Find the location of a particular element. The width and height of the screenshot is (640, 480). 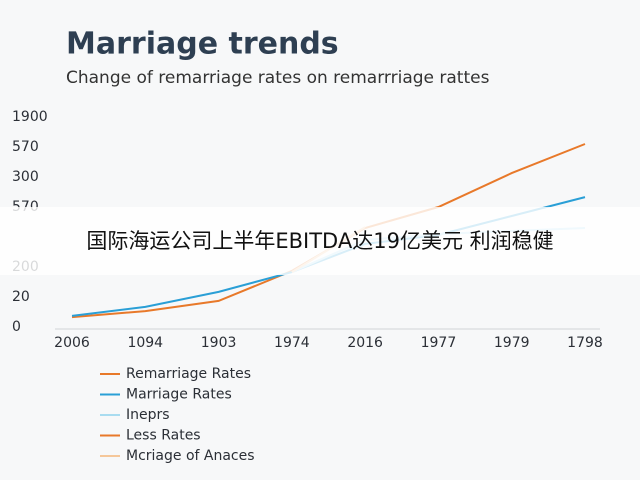

legend-label: Mcriage of Anaces is located at coordinates (190, 456).